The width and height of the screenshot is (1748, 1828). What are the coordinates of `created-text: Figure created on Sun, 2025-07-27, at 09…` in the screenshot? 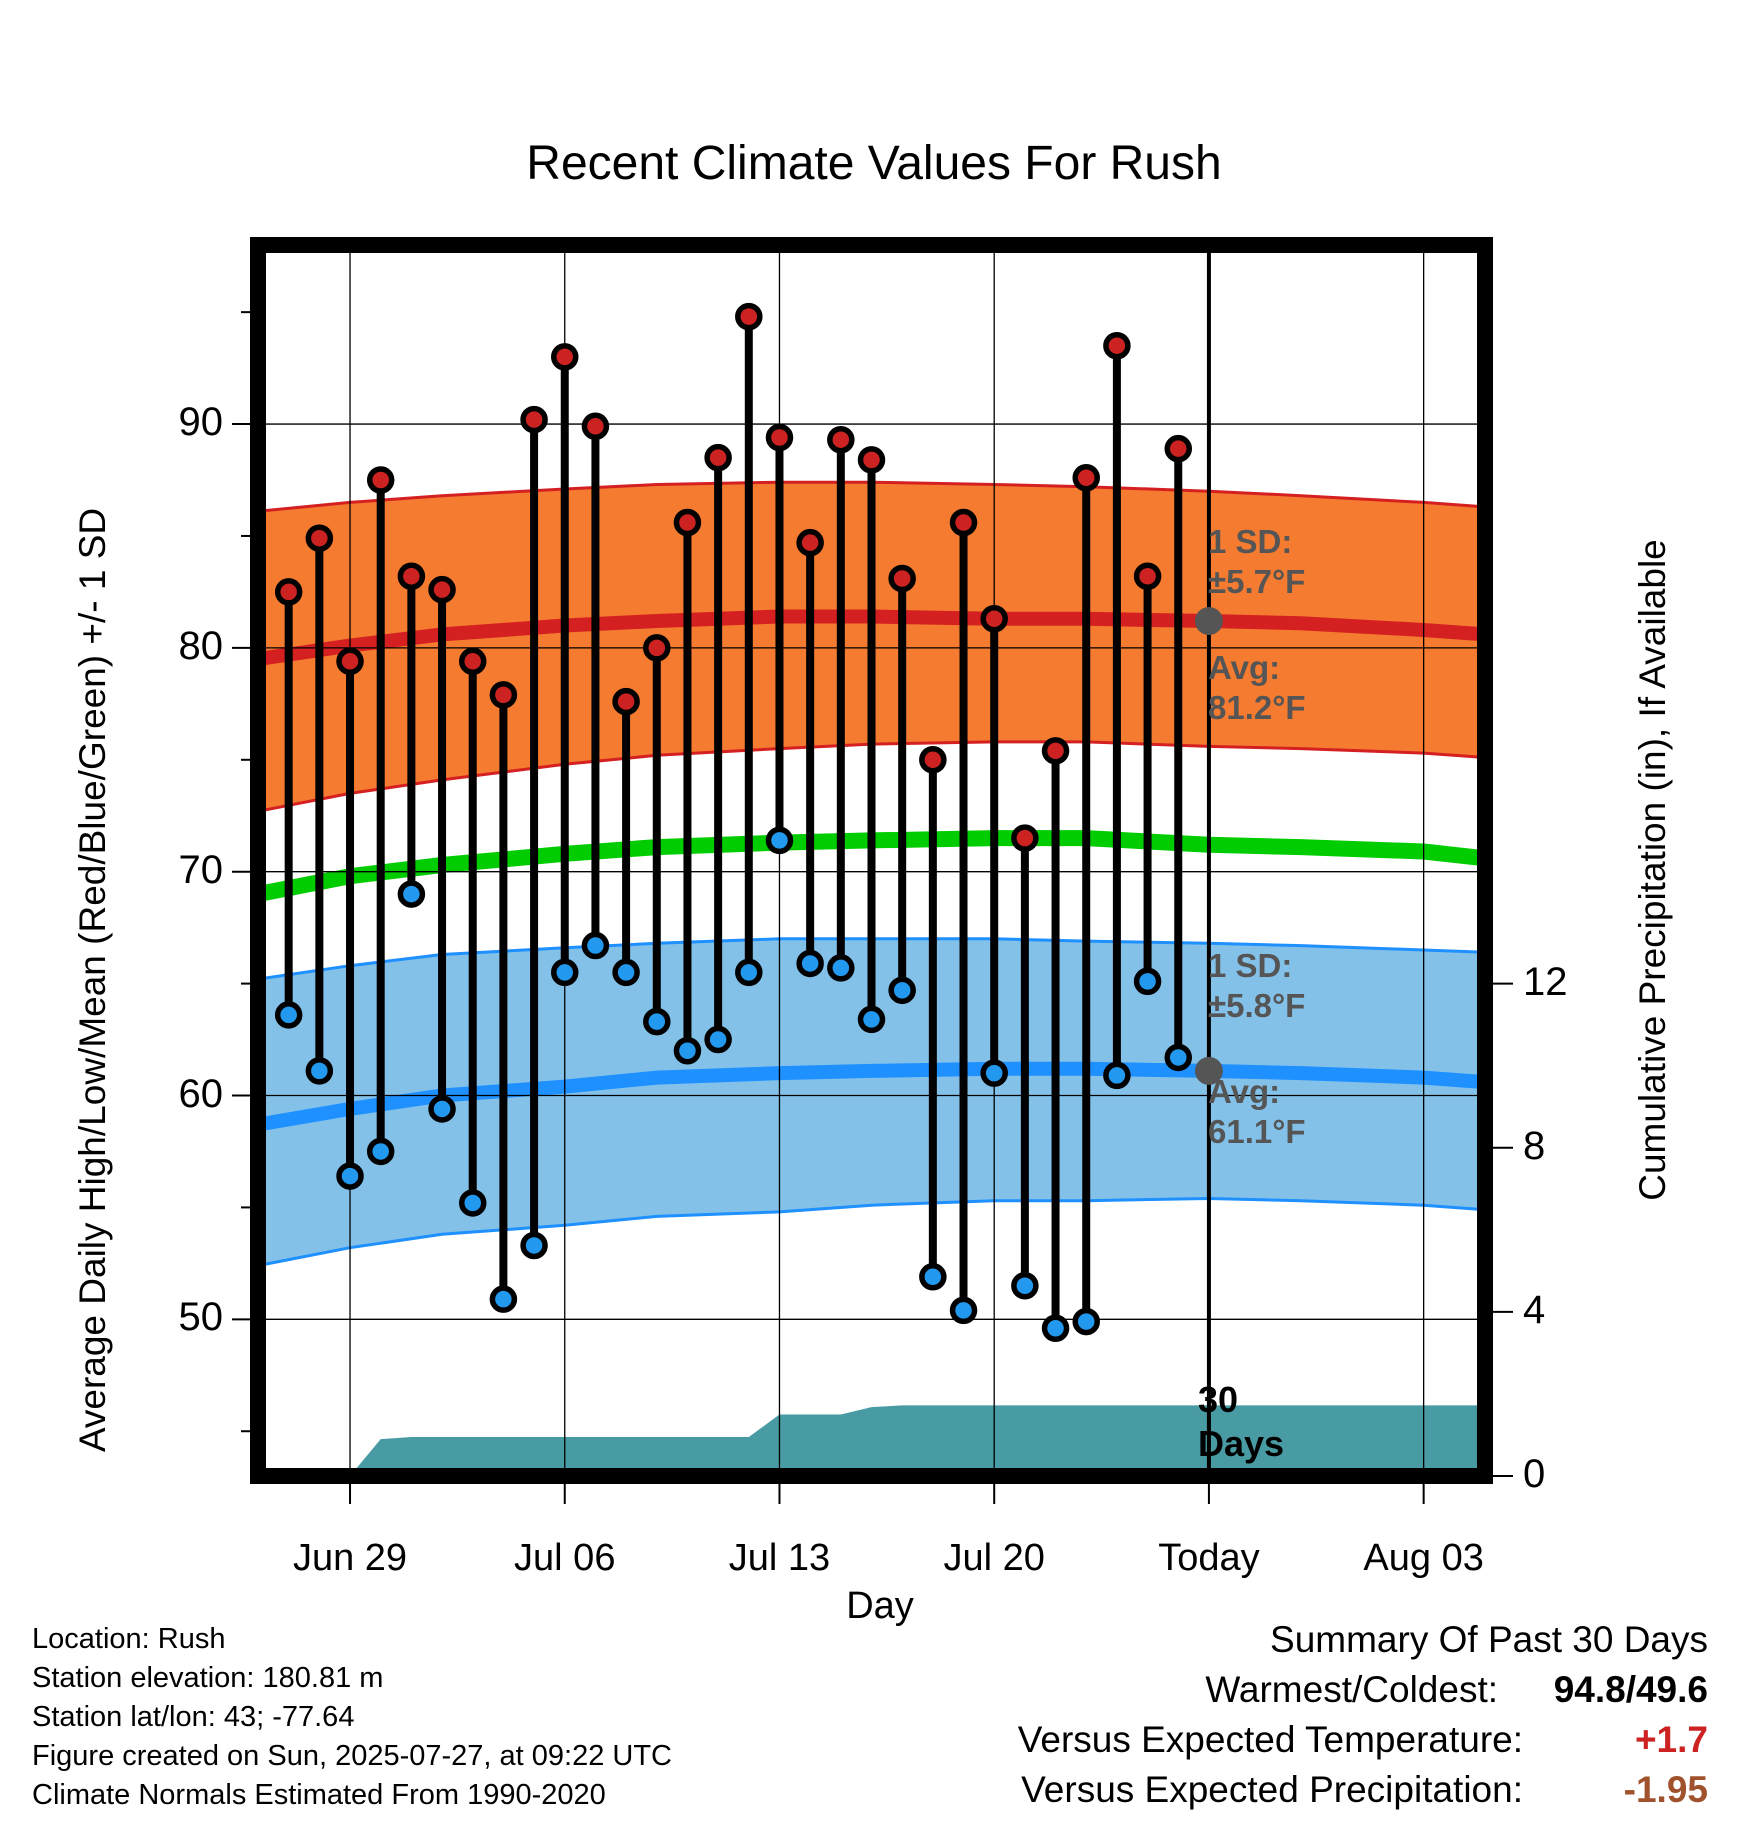 It's located at (352, 1756).